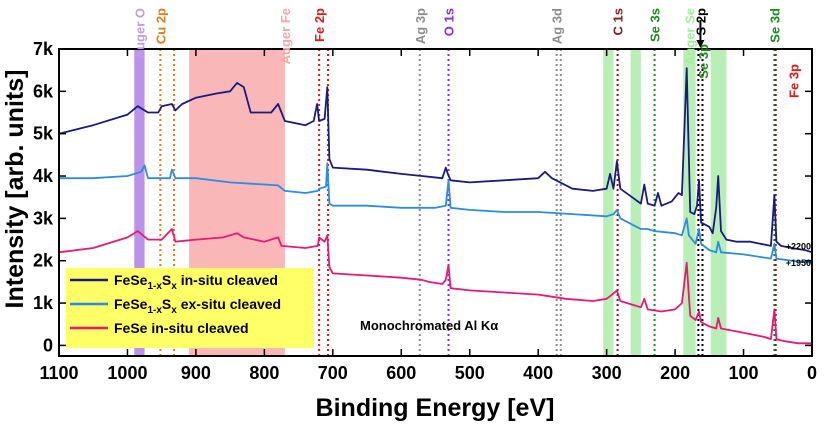 The width and height of the screenshot is (830, 428). Describe the element at coordinates (798, 246) in the screenshot. I see `offset-label-0: +2200` at that location.